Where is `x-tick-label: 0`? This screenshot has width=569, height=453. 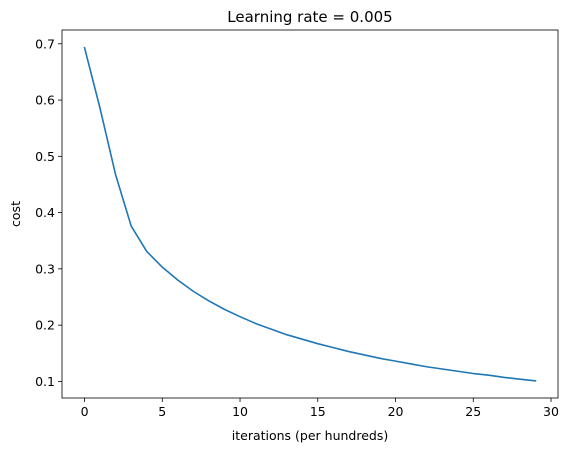
x-tick-label: 0 is located at coordinates (85, 411).